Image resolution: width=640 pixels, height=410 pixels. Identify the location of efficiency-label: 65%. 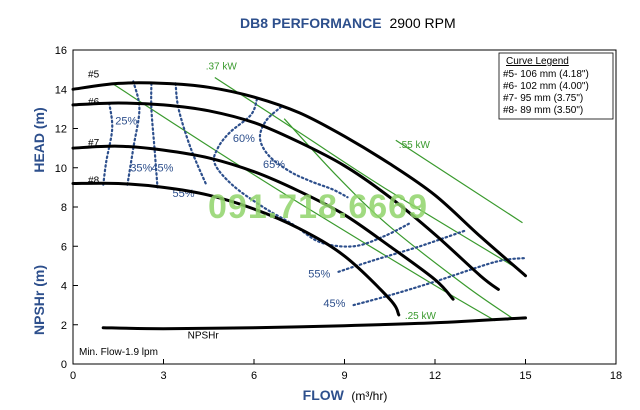
(274, 165).